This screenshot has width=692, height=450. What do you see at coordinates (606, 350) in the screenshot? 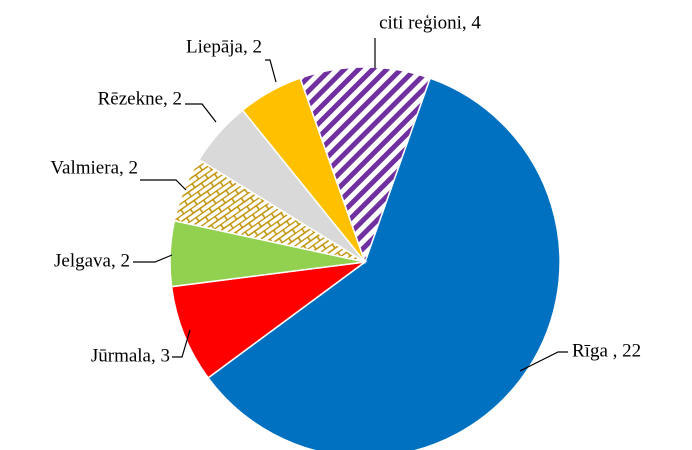
I see `data-label: Rīga , 22` at bounding box center [606, 350].